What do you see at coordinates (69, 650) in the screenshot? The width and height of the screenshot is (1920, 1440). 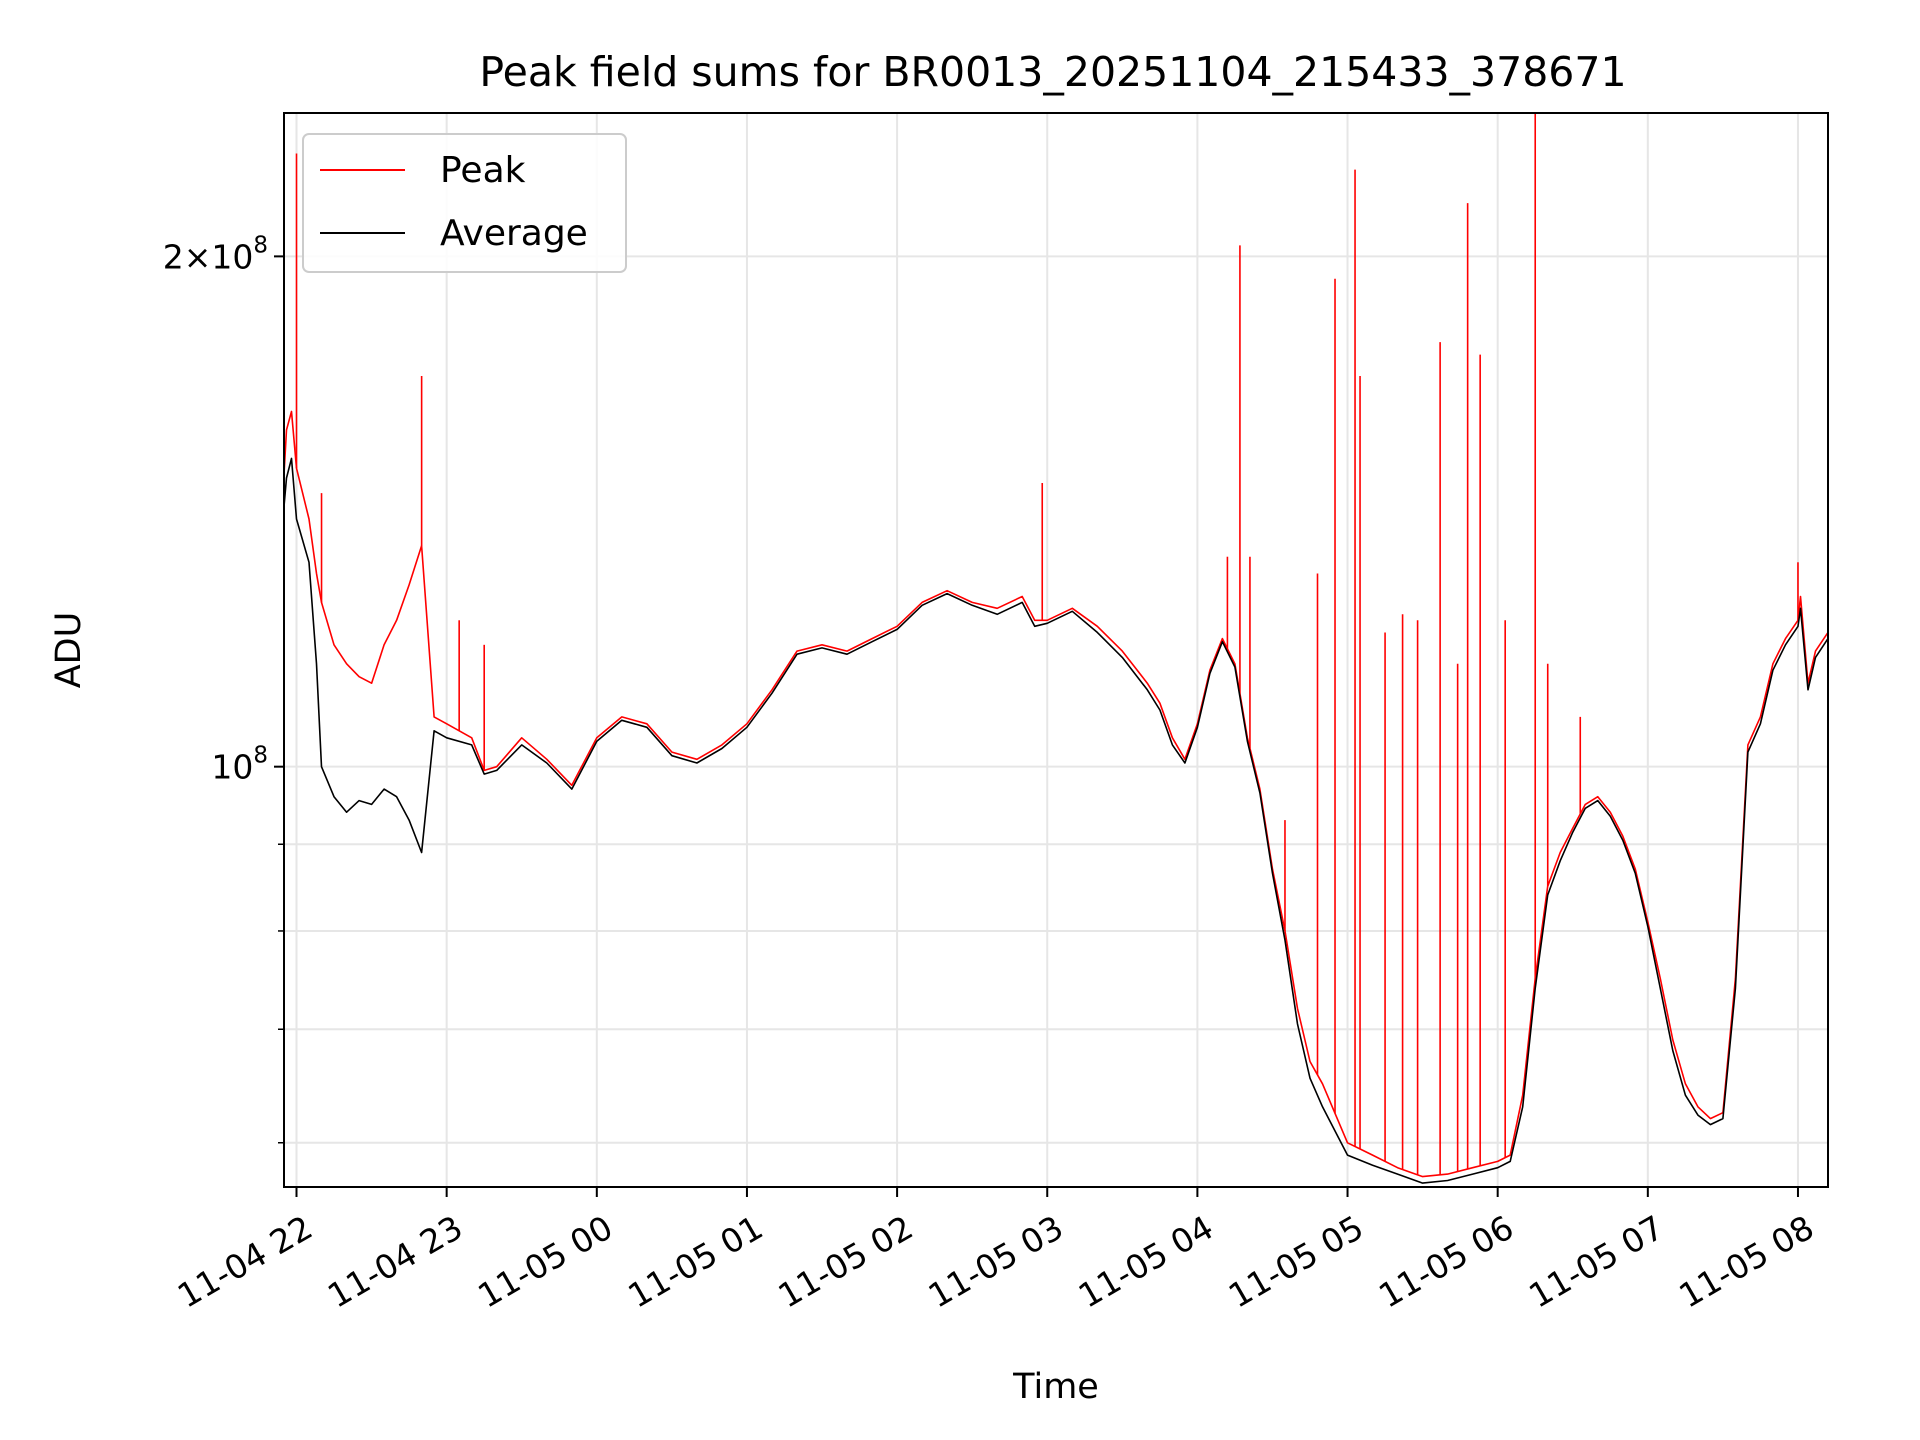 I see `y-axis-label: ADU` at bounding box center [69, 650].